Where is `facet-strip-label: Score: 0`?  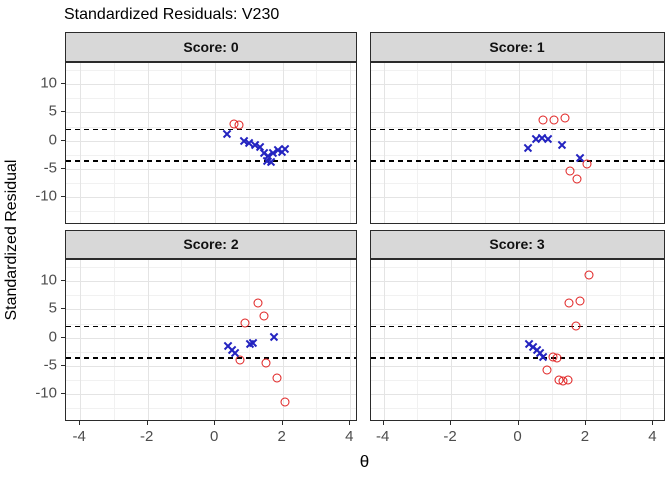
facet-strip-label: Score: 0 is located at coordinates (211, 46).